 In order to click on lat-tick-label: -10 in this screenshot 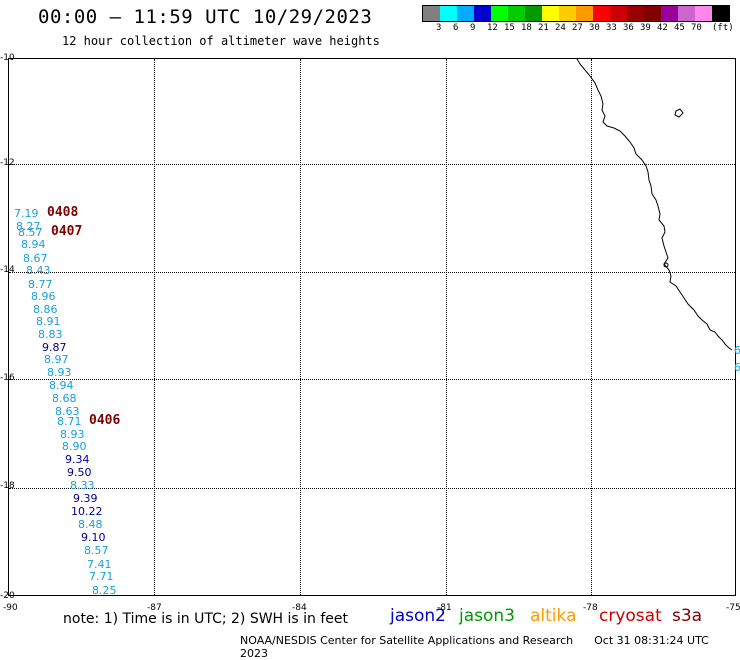, I will do `click(7, 58)`.